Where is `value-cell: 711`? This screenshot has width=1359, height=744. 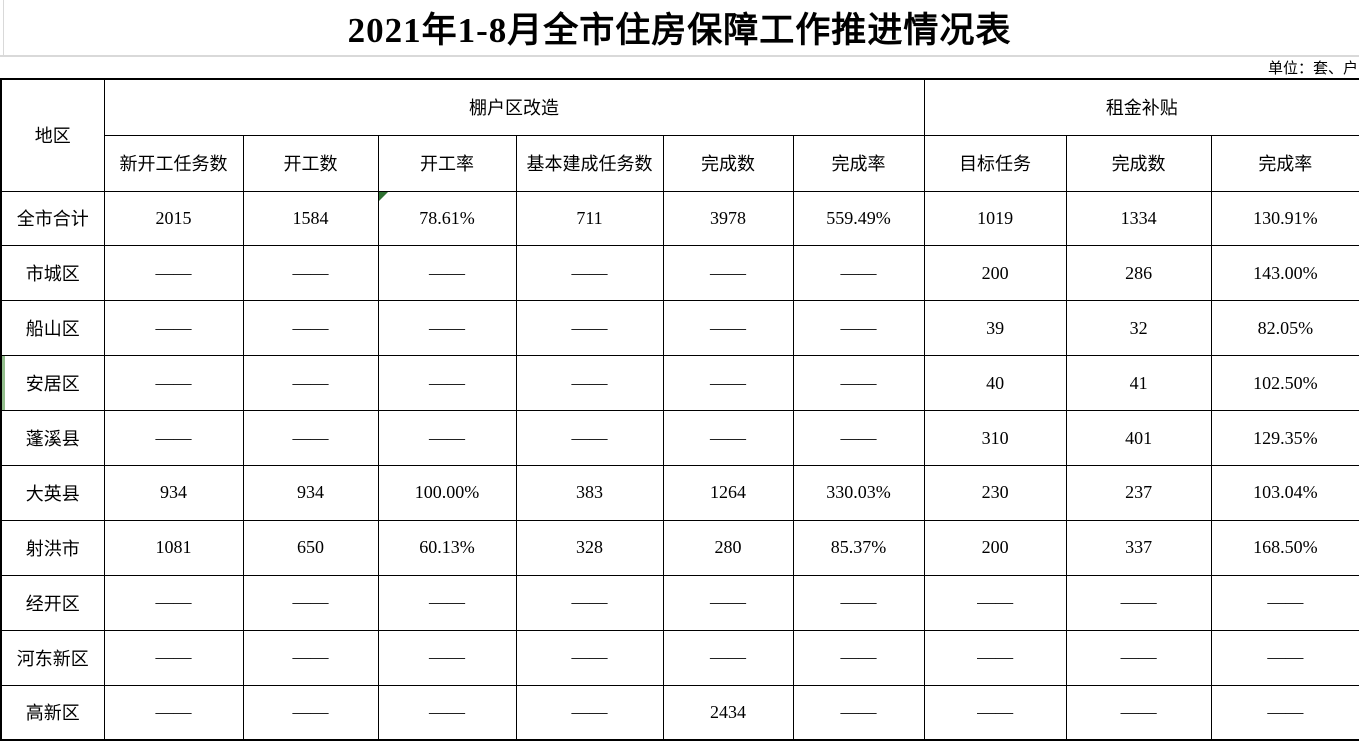
value-cell: 711 is located at coordinates (589, 218).